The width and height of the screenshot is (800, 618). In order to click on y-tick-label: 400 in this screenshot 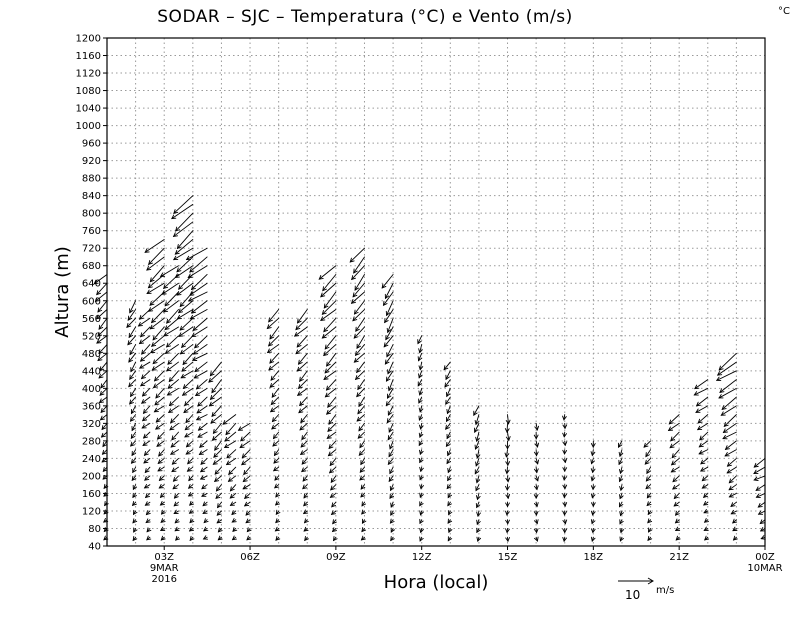, I will do `click(91, 389)`.